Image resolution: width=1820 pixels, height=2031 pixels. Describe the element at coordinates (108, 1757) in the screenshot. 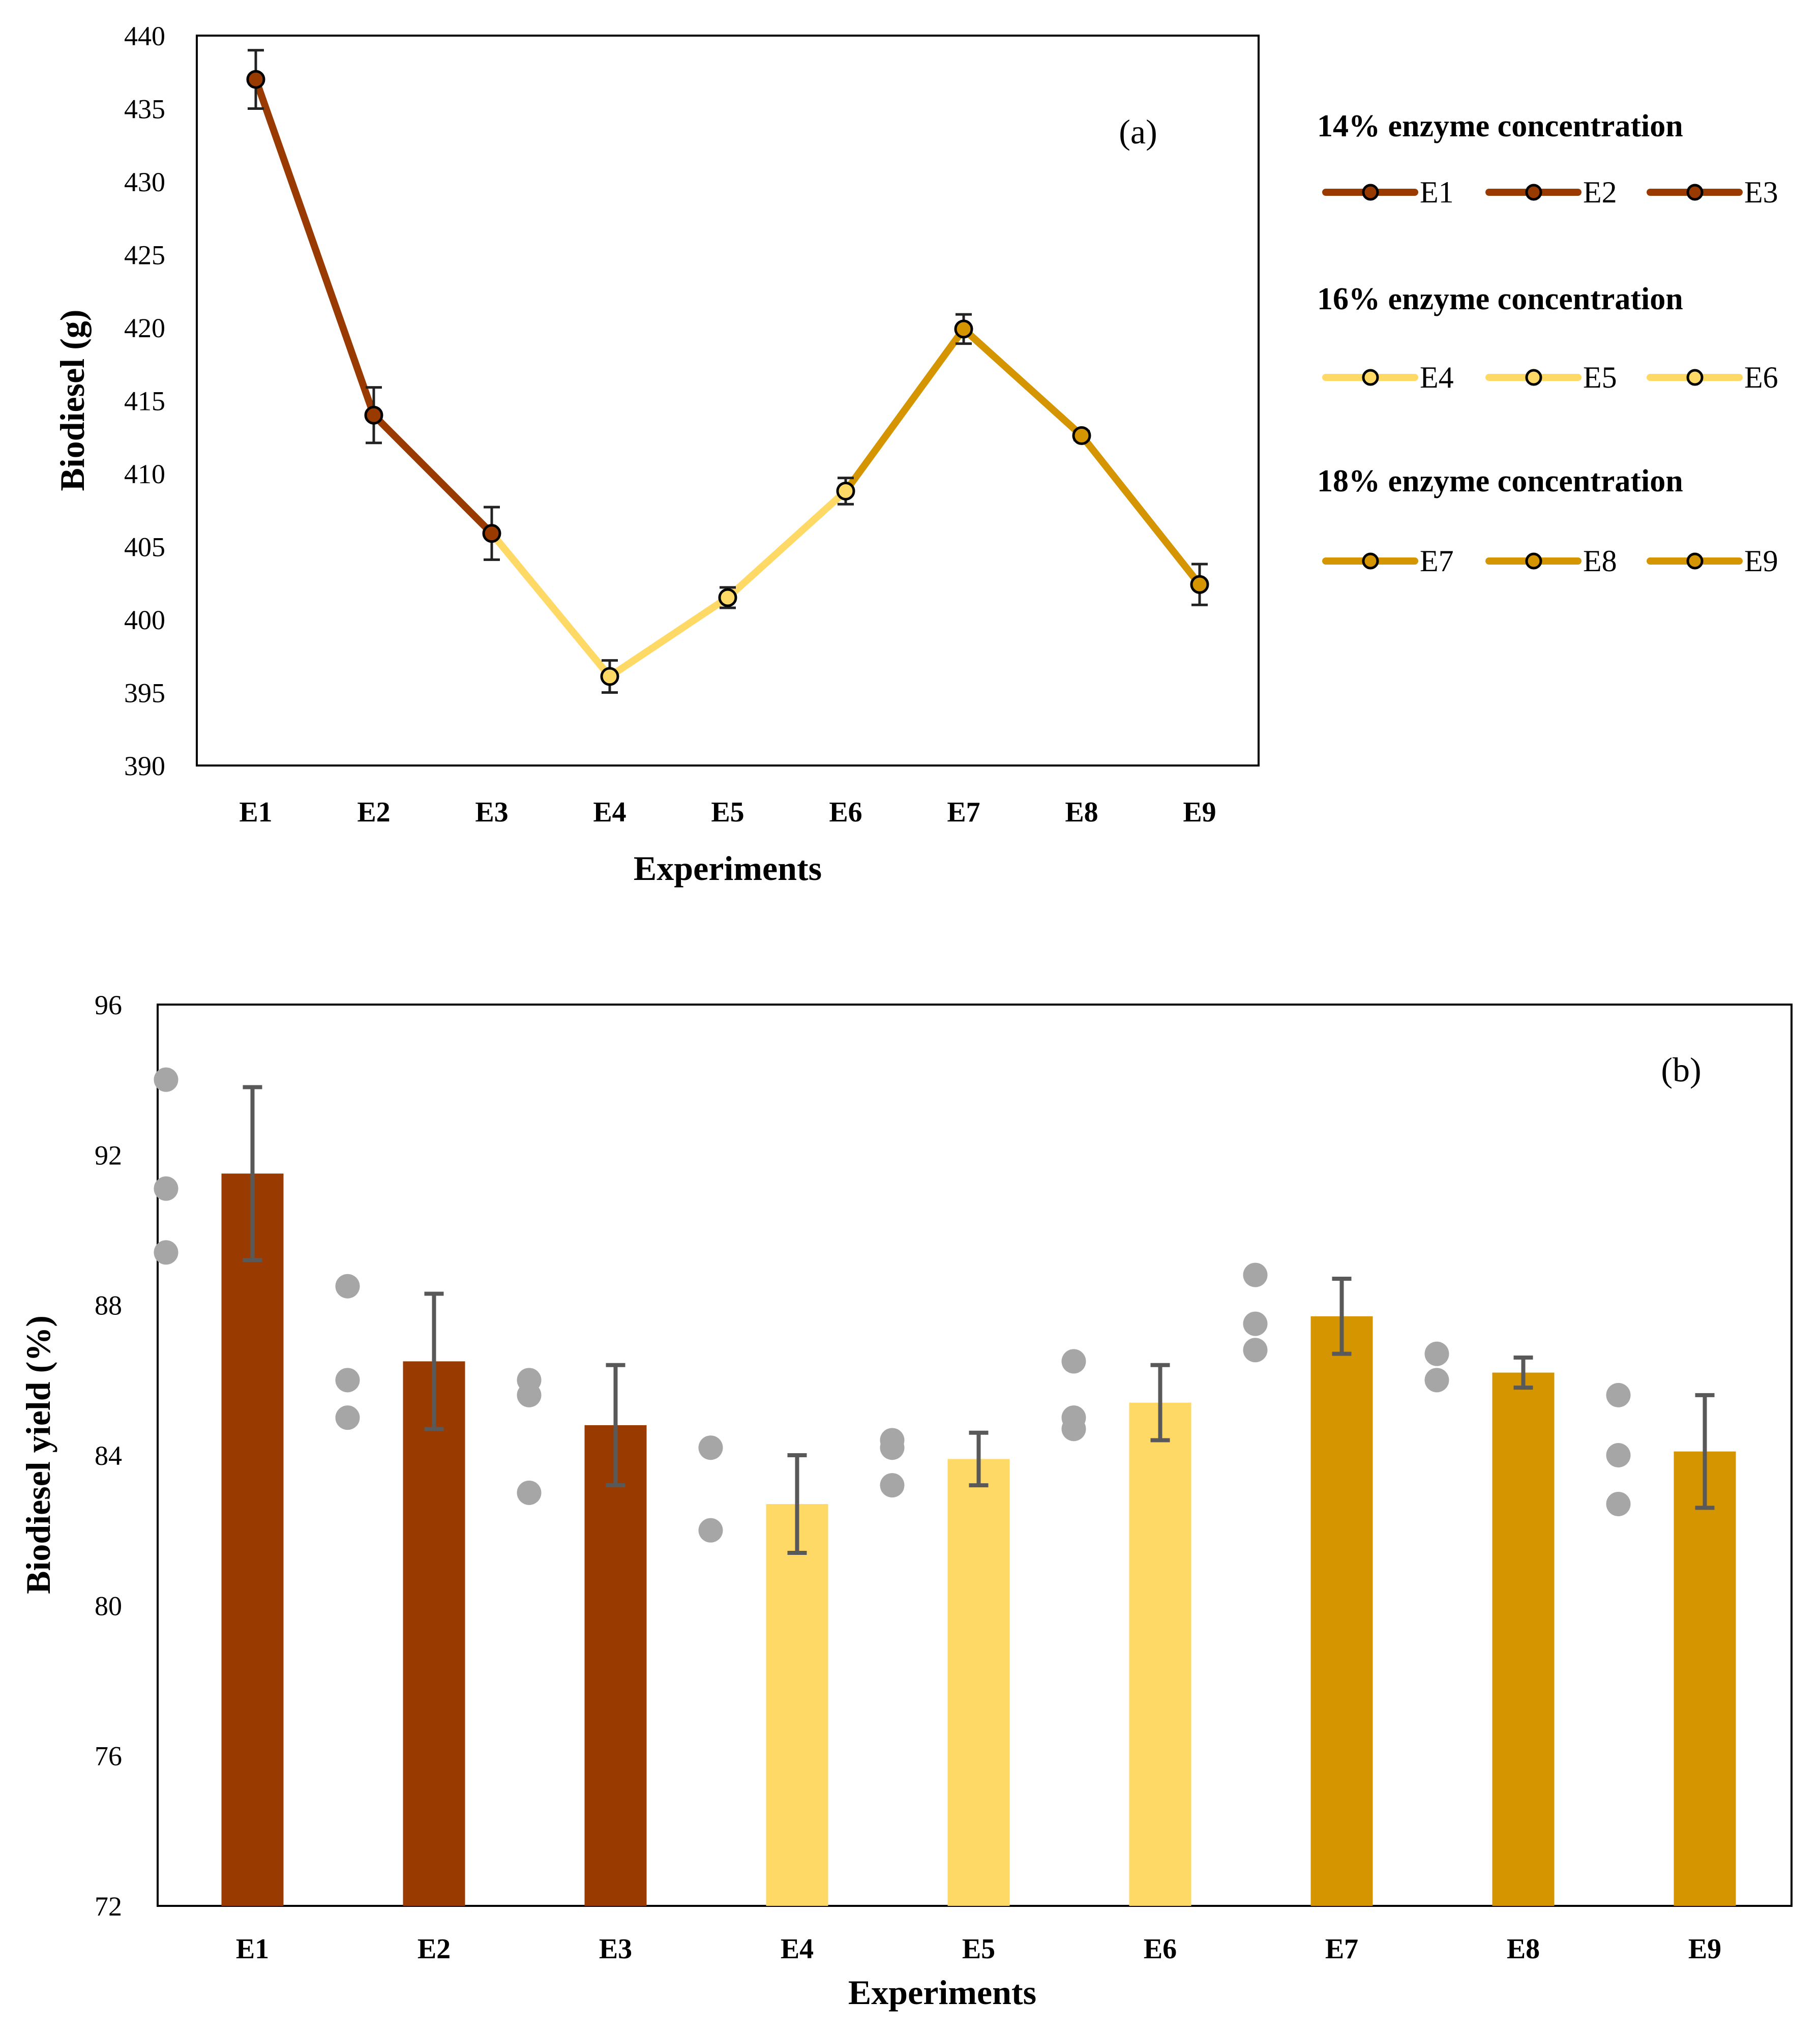

I see `panel-b-y-tick-label: 76` at that location.